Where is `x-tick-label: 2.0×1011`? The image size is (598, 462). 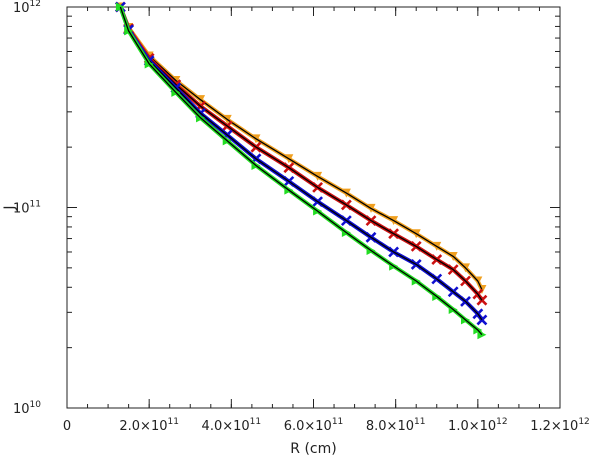 x-tick-label: 2.0×1011 is located at coordinates (149, 425).